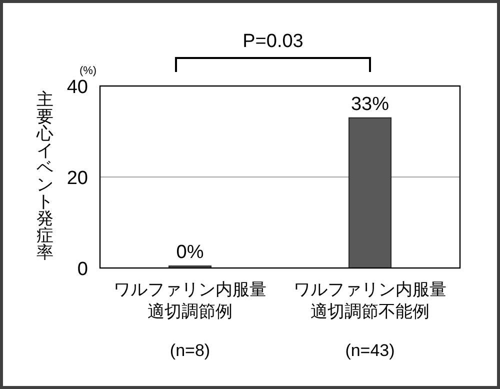 The image size is (500, 389). What do you see at coordinates (190, 252) in the screenshot?
I see `data-label: 0%` at bounding box center [190, 252].